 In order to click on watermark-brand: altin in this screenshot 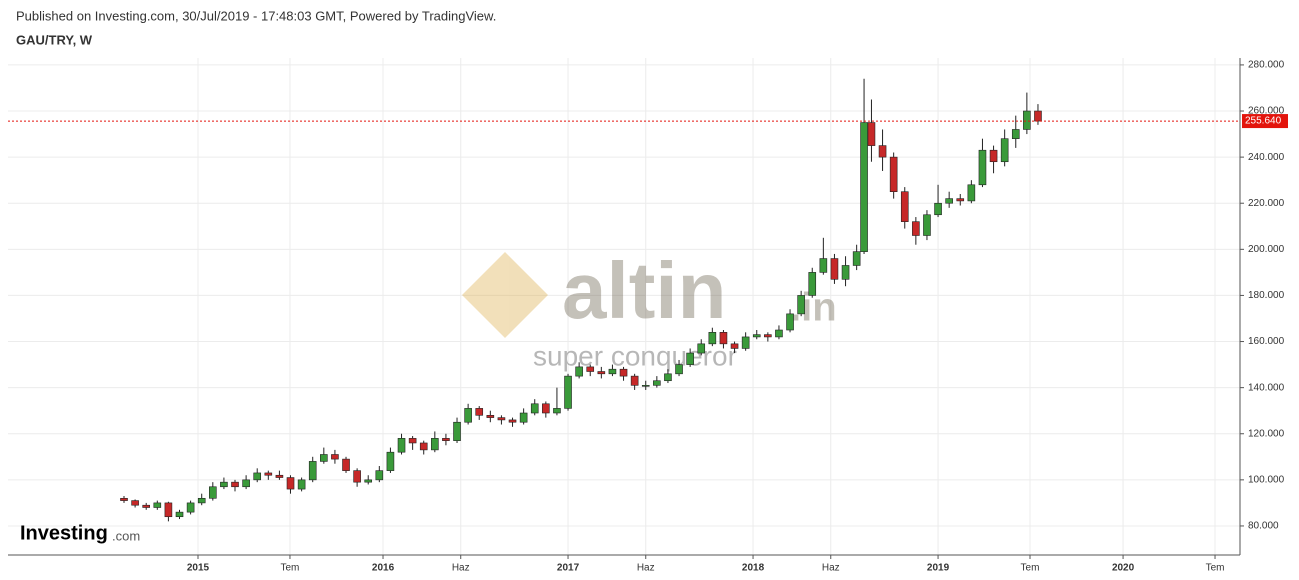, I will do `click(644, 290)`.